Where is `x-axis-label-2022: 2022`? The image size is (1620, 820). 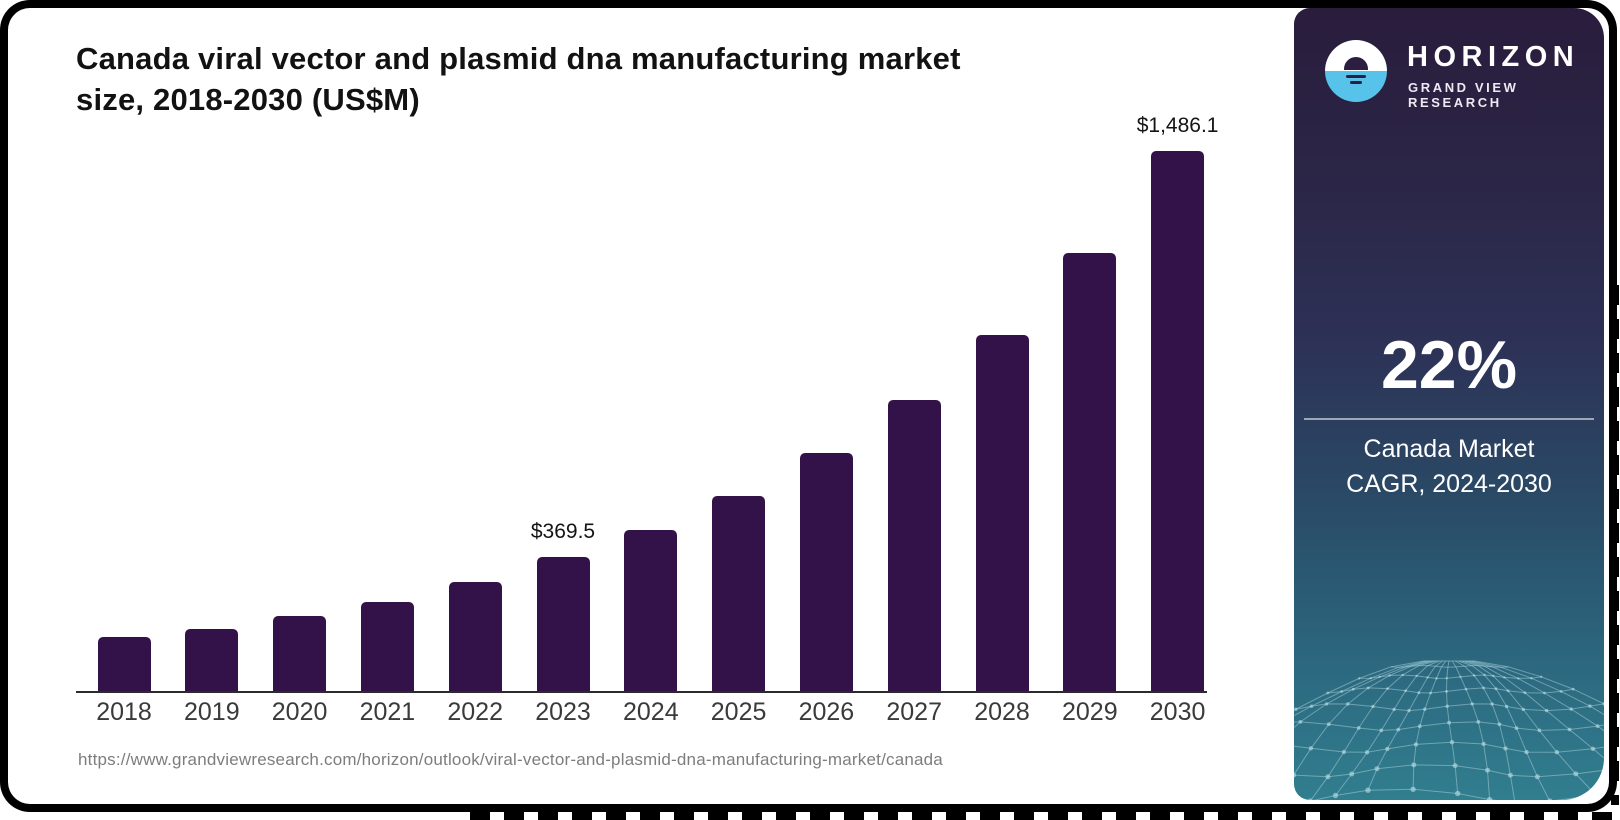
x-axis-label-2022: 2022 is located at coordinates (475, 712).